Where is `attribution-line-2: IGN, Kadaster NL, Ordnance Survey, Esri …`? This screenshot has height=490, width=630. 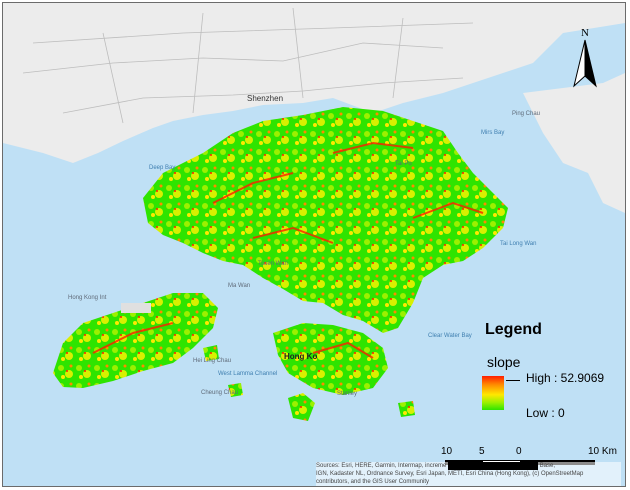 attribution-line-2: IGN, Kadaster NL, Ordnance Survey, Esri … is located at coordinates (450, 474).